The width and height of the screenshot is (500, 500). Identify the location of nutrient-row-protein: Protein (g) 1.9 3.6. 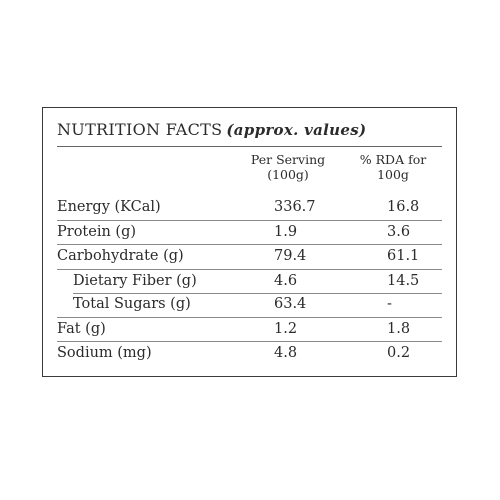
(249, 233).